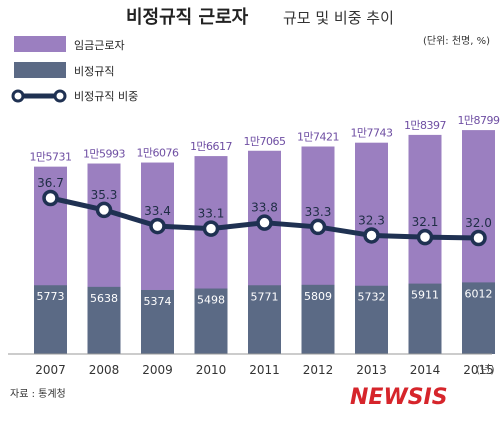 This screenshot has width=500, height=434. Describe the element at coordinates (485, 369) in the screenshot. I see `year-unit-label: (년)` at that location.